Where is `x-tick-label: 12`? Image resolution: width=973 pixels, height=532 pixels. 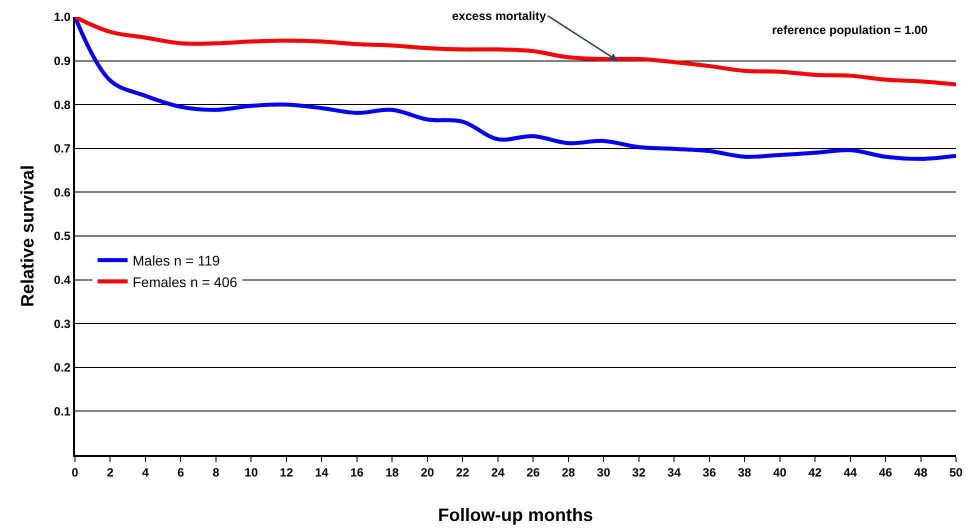 x-tick-label: 12 is located at coordinates (287, 472).